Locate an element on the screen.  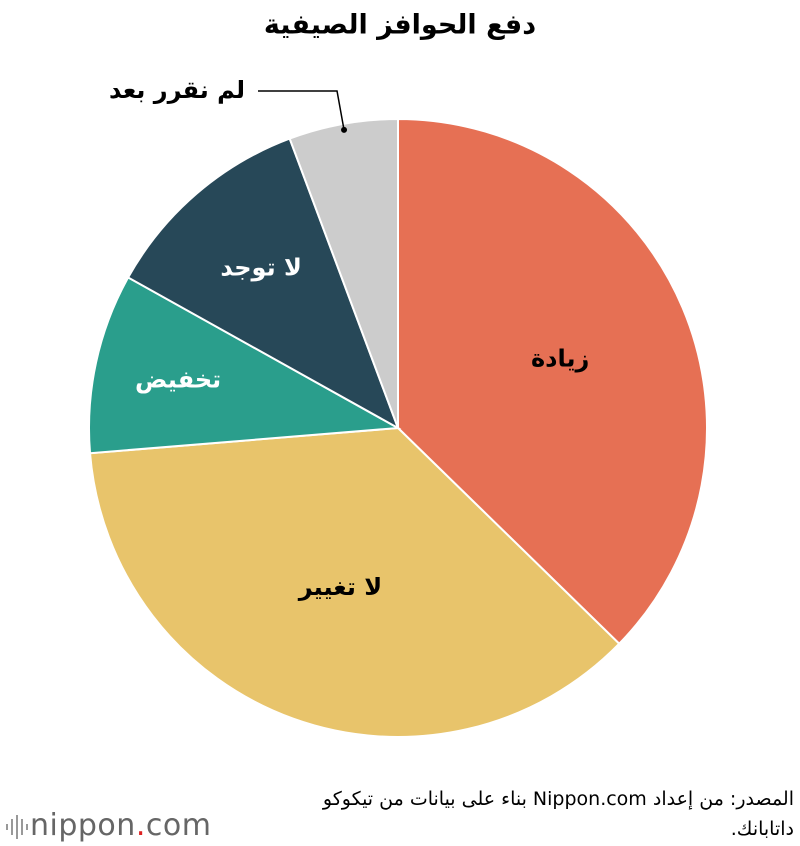
logo-text: nippon is located at coordinates (83, 825).